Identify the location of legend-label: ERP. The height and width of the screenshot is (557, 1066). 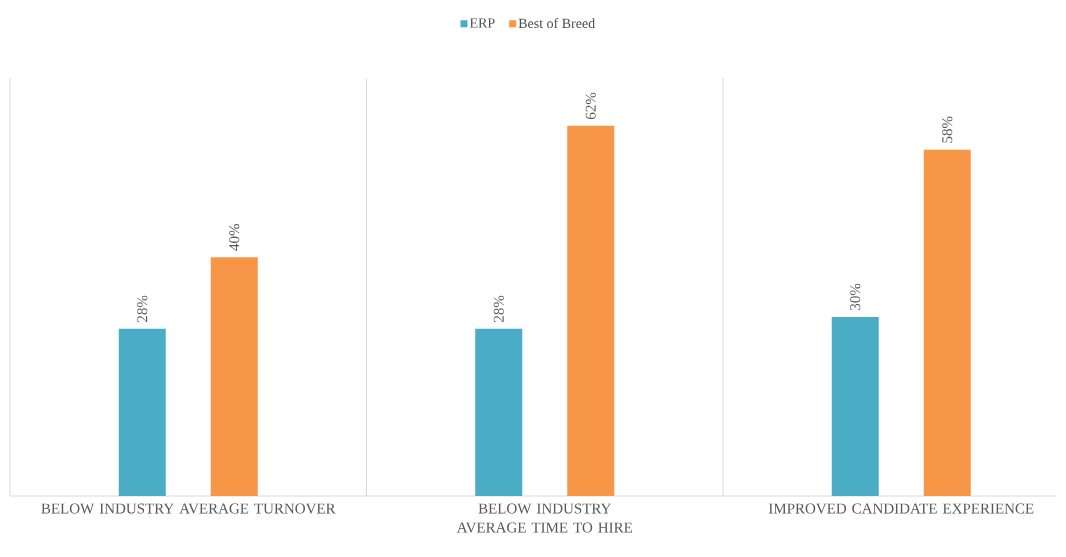
(482, 23).